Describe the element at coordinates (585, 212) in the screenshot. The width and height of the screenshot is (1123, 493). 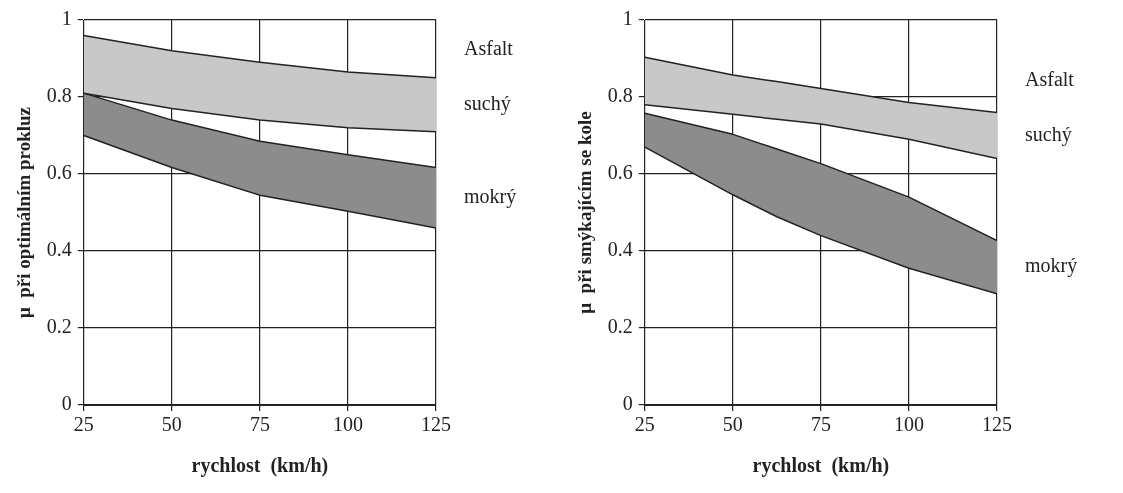
I see `y-axis-title: μ při smýkajícím se kole` at that location.